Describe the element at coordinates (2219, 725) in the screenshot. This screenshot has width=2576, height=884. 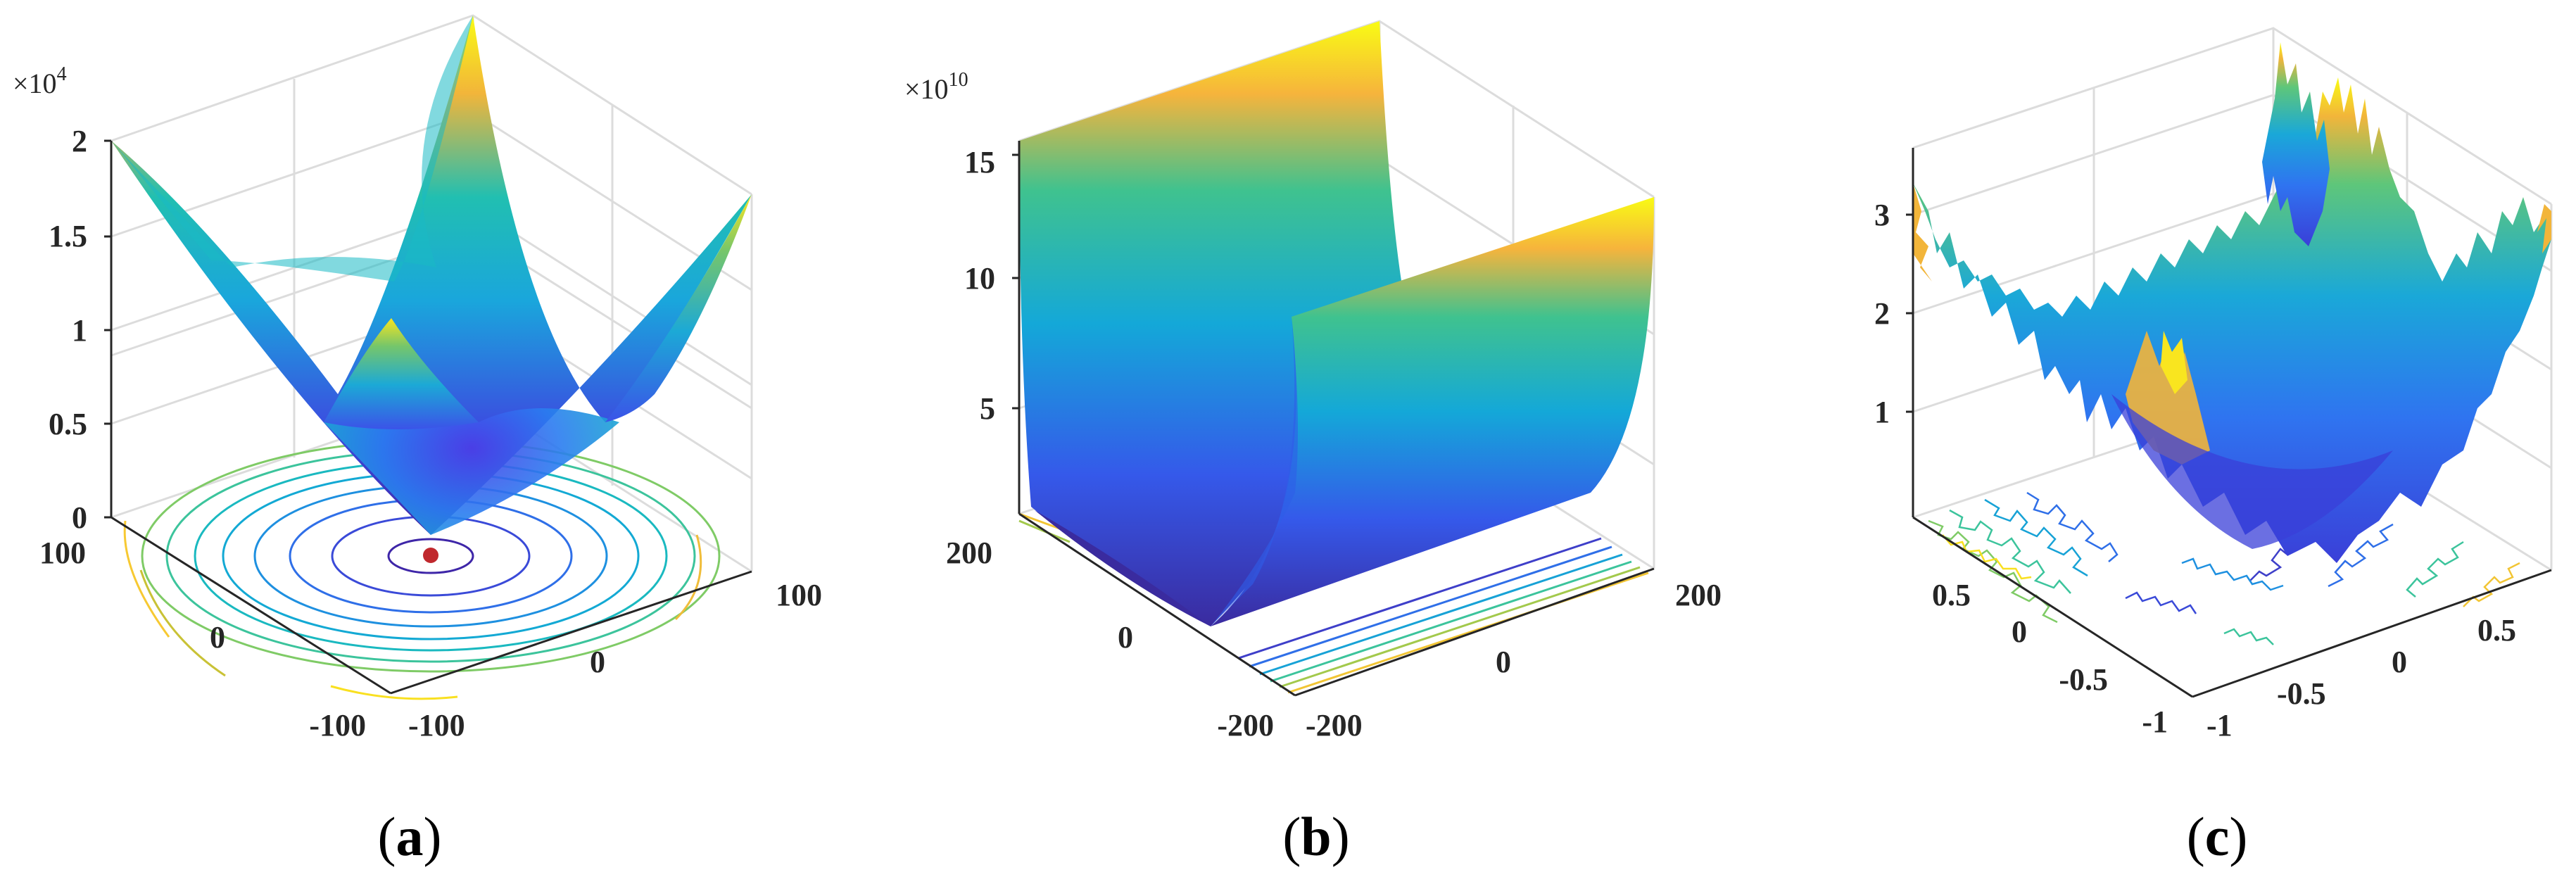
I see `panel-c-x-tick: -1` at that location.